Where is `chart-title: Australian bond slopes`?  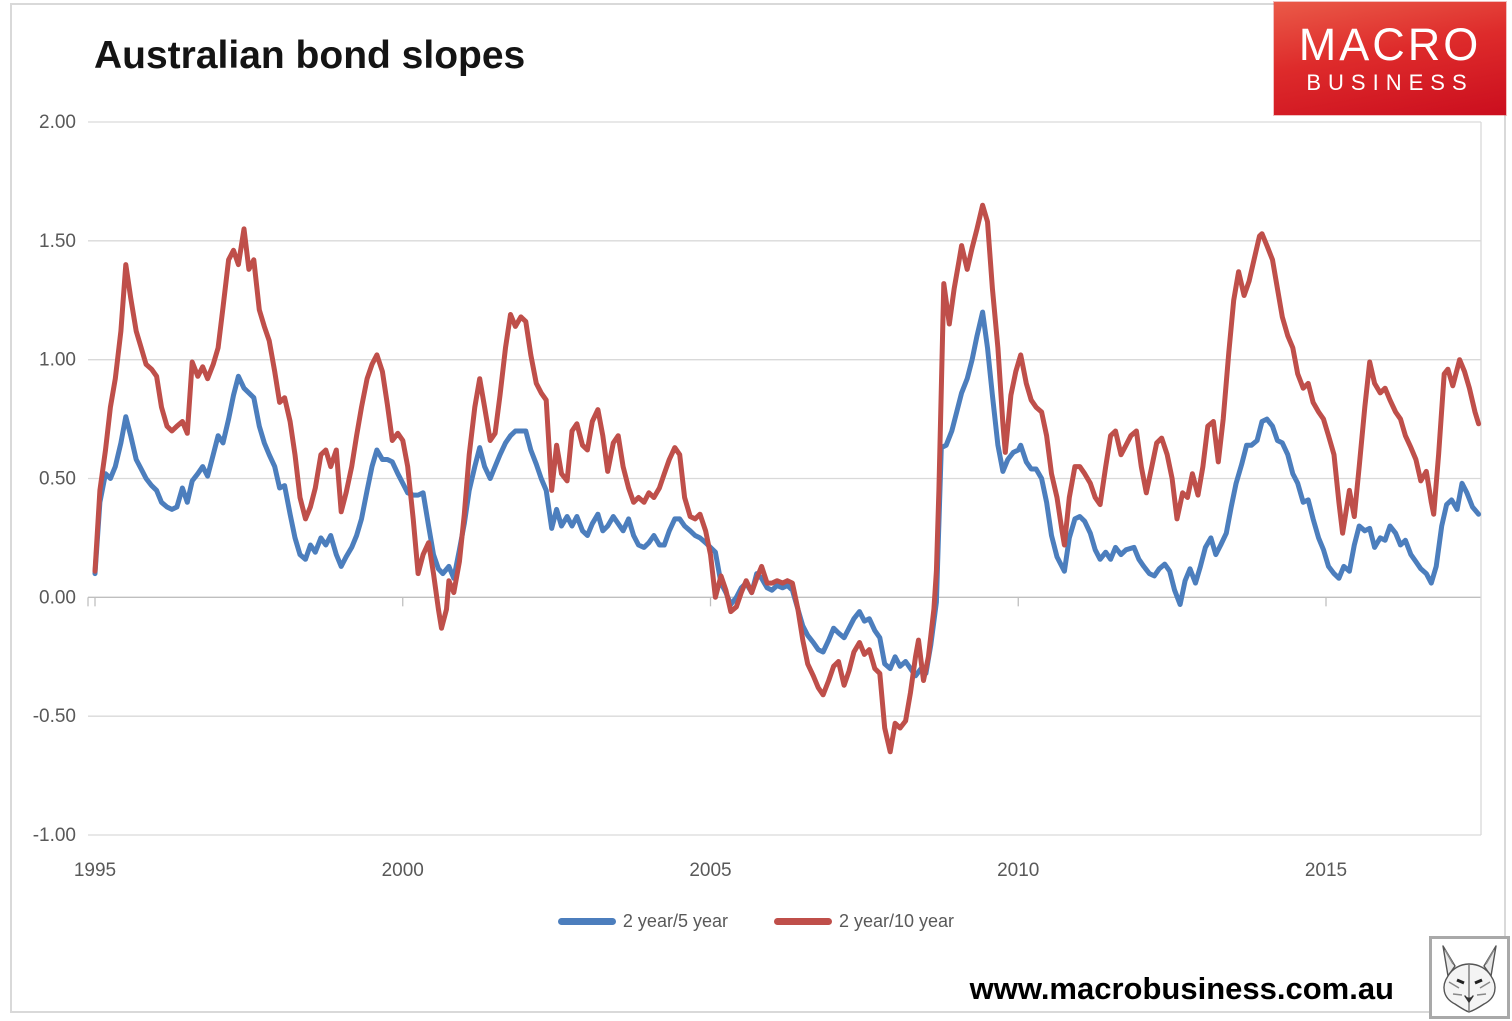 chart-title: Australian bond slopes is located at coordinates (310, 55).